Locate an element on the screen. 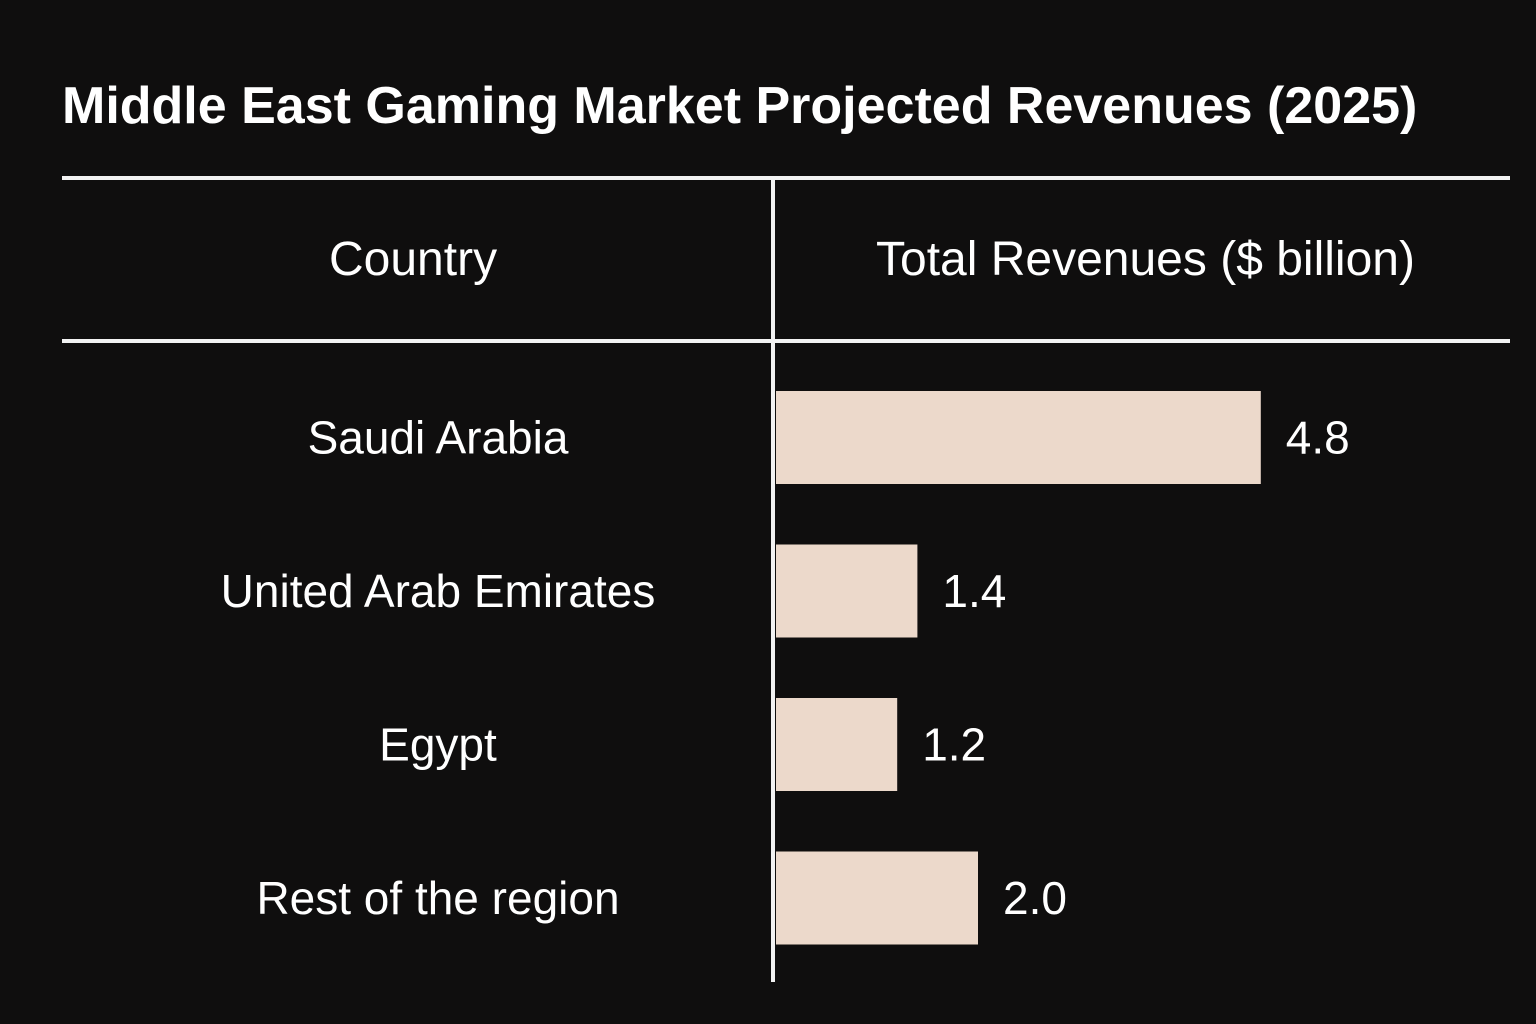 This screenshot has height=1024, width=1536. category-label: Egypt is located at coordinates (438, 745).